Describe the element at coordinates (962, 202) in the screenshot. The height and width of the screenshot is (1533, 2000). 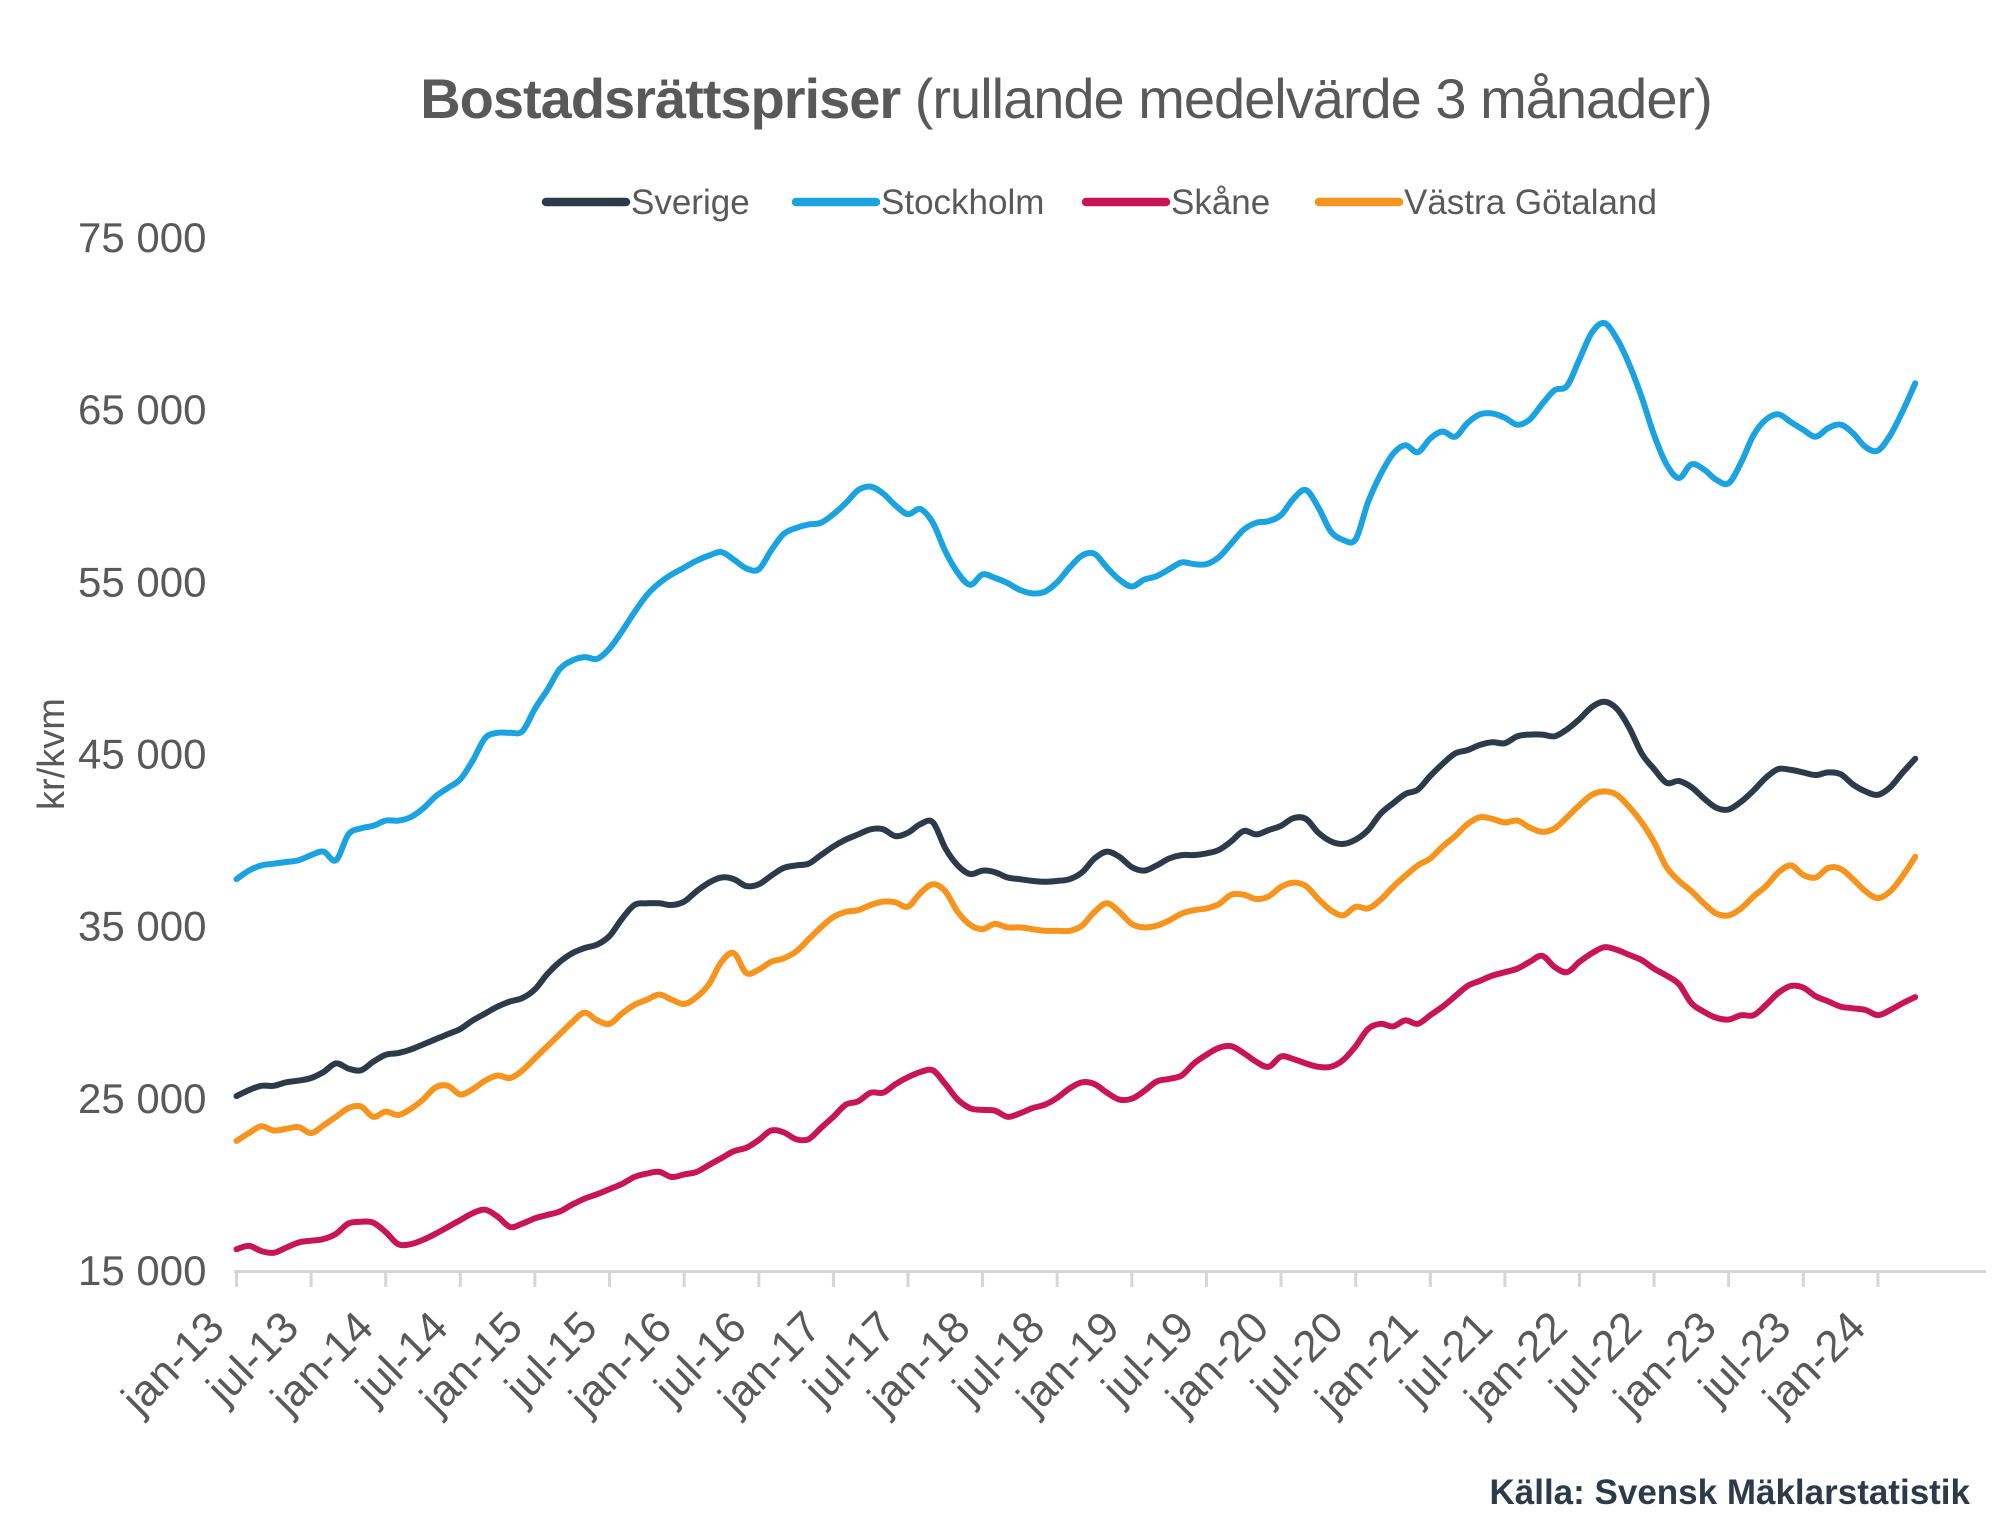
I see `svg-text: Stockholm` at that location.